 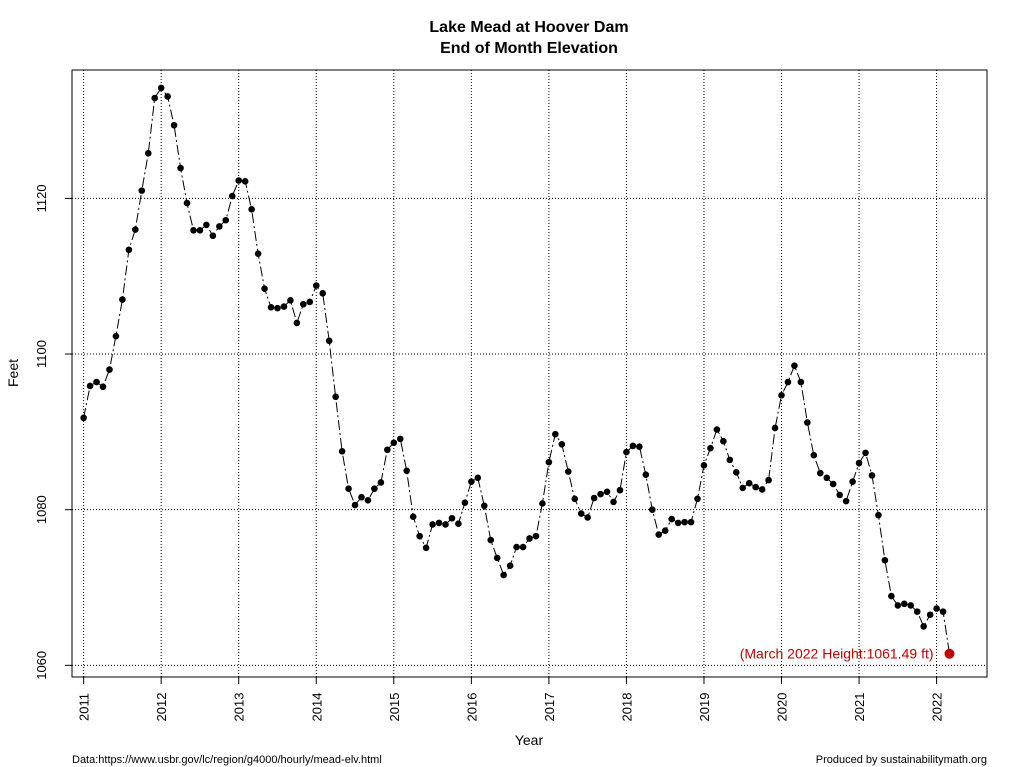 I want to click on annotation-label: (March 2022 Height:1061.49 ft), so click(x=837, y=654).